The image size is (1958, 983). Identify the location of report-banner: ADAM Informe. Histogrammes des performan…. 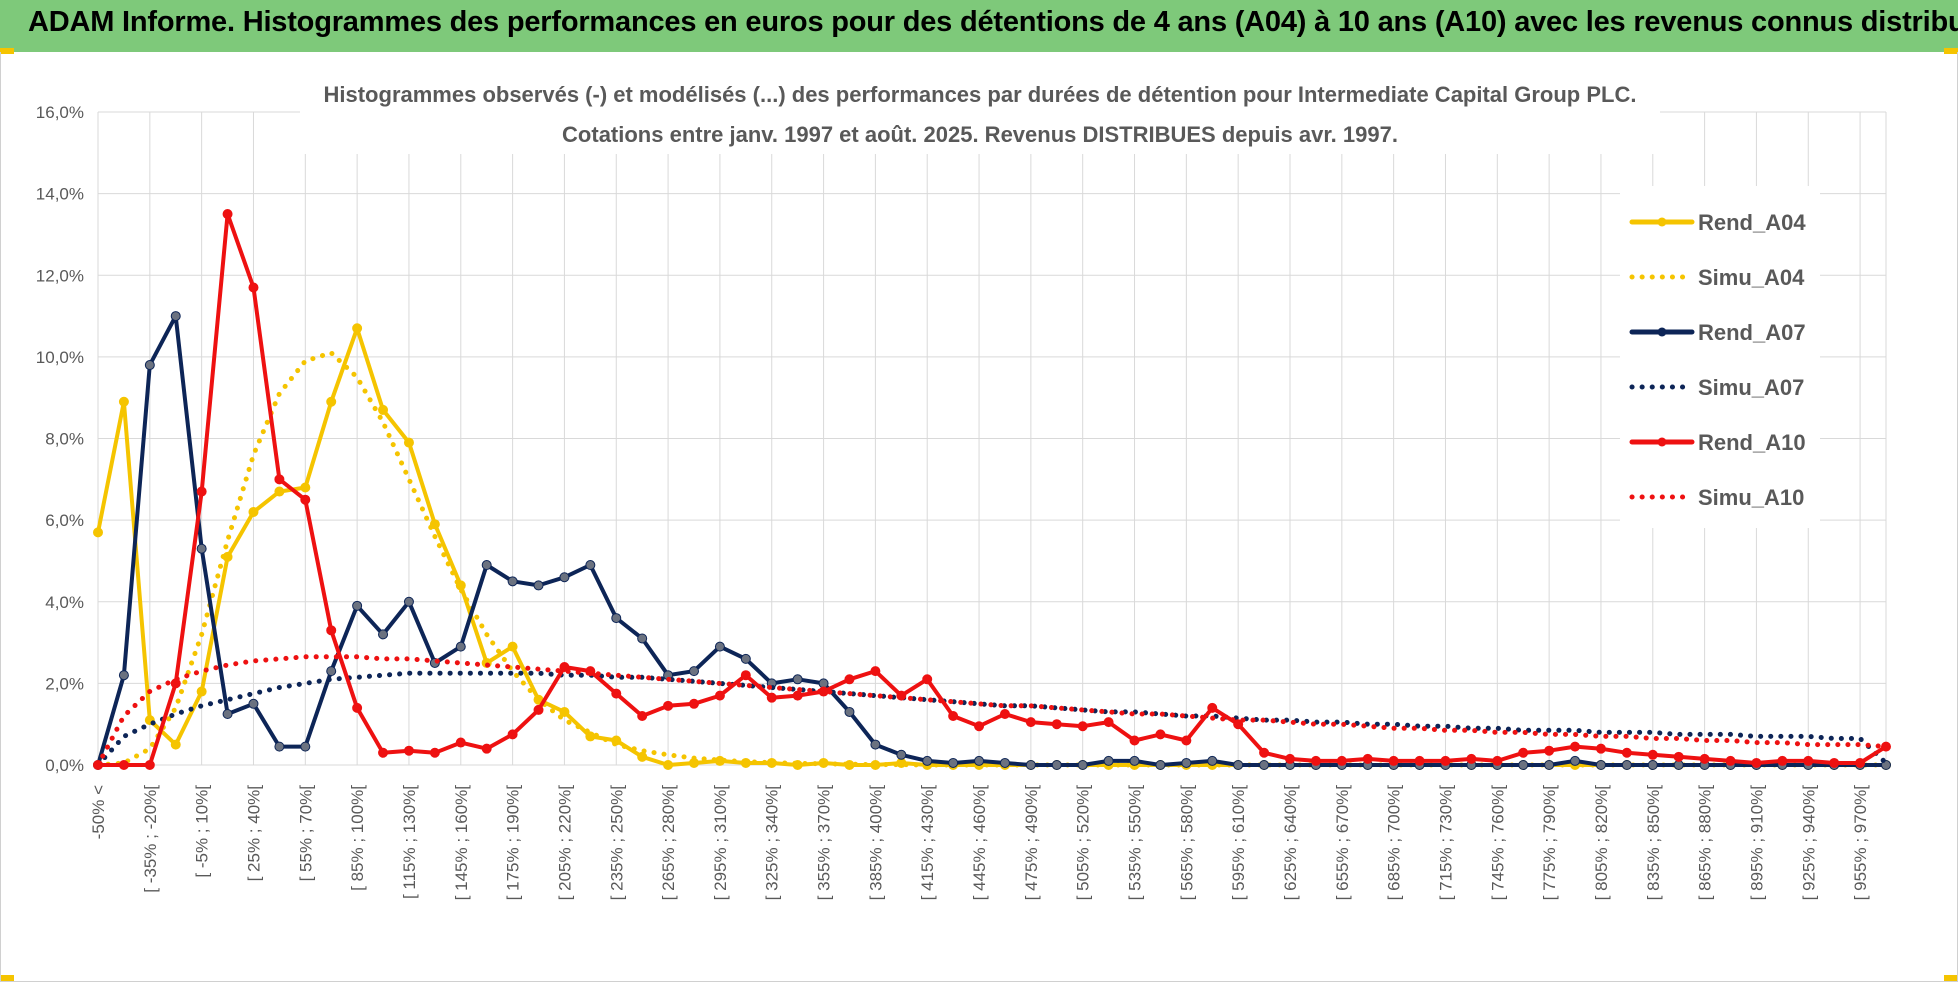
(979, 26).